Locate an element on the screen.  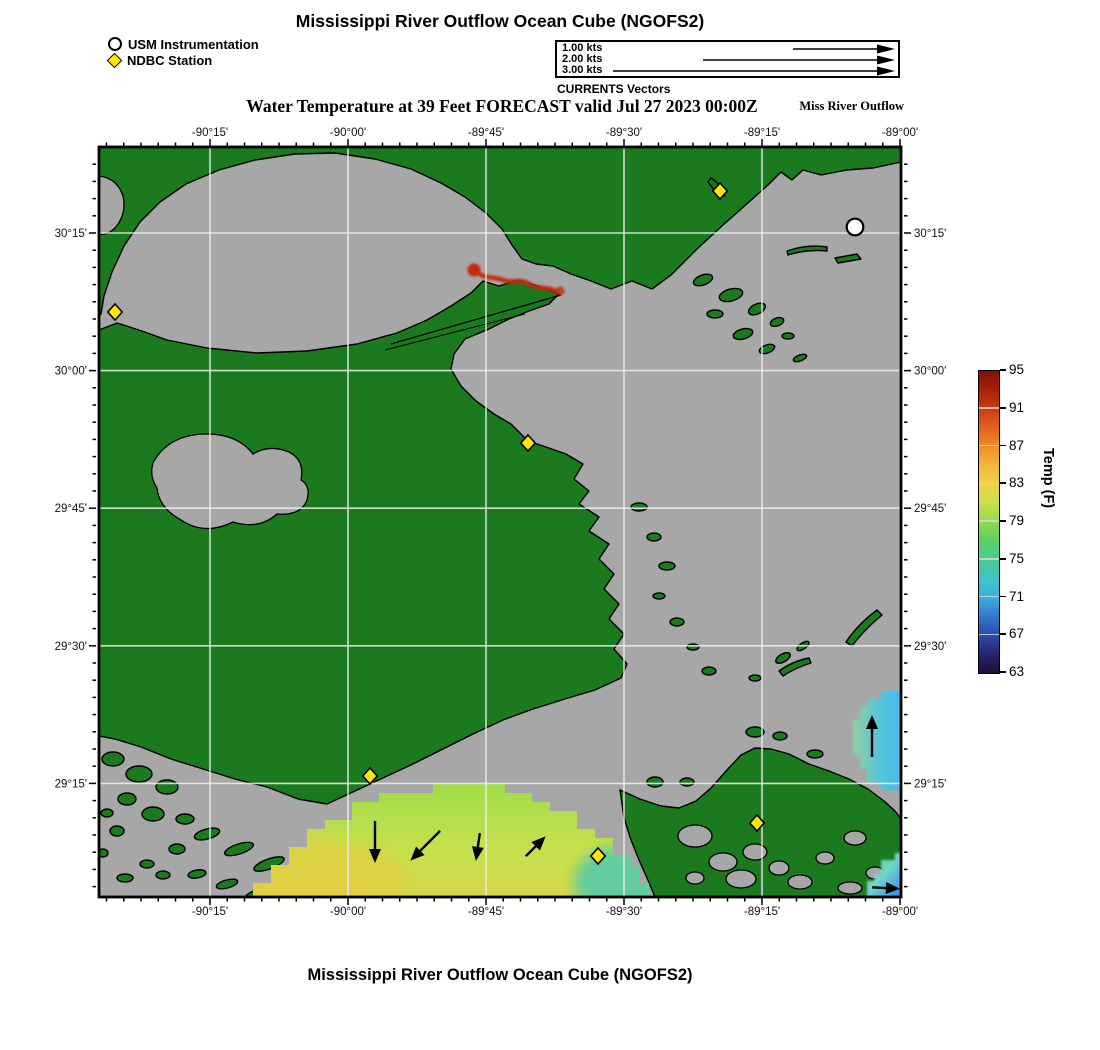
vector-scale-1kt: 1.00 kts is located at coordinates (582, 48).